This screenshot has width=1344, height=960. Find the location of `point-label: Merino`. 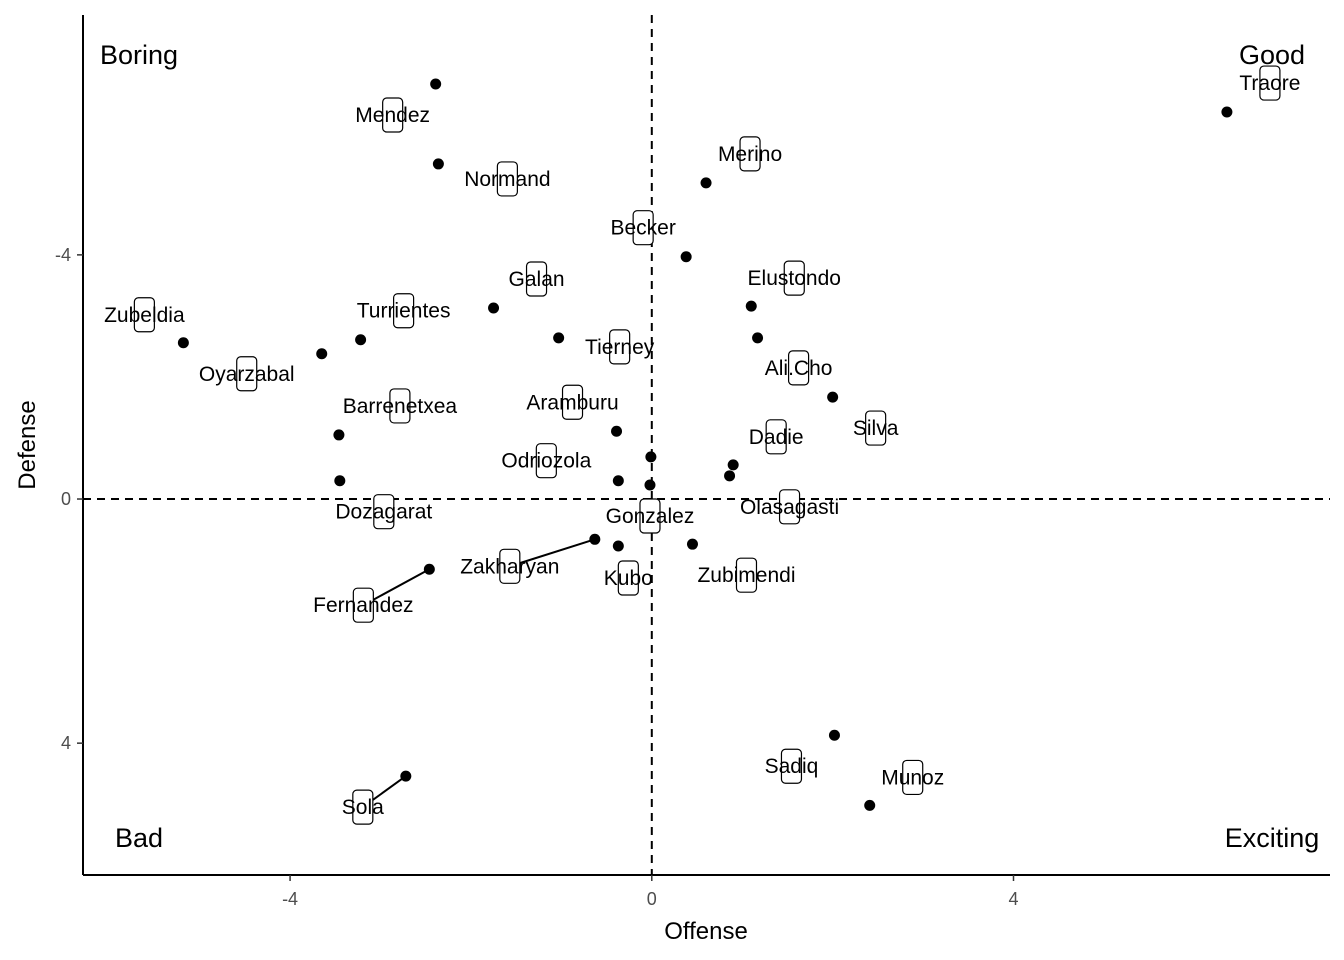

point-label: Merino is located at coordinates (750, 154).